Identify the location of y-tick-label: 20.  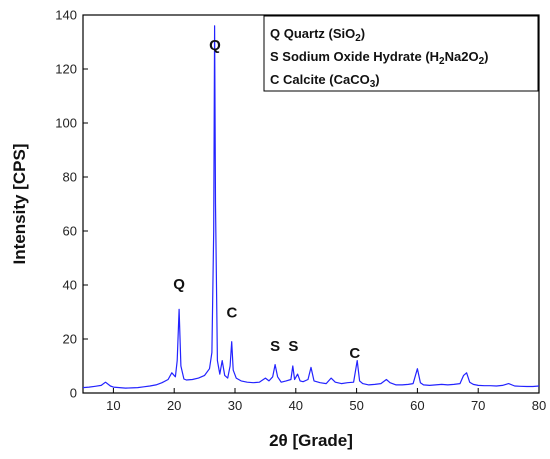
(70, 339).